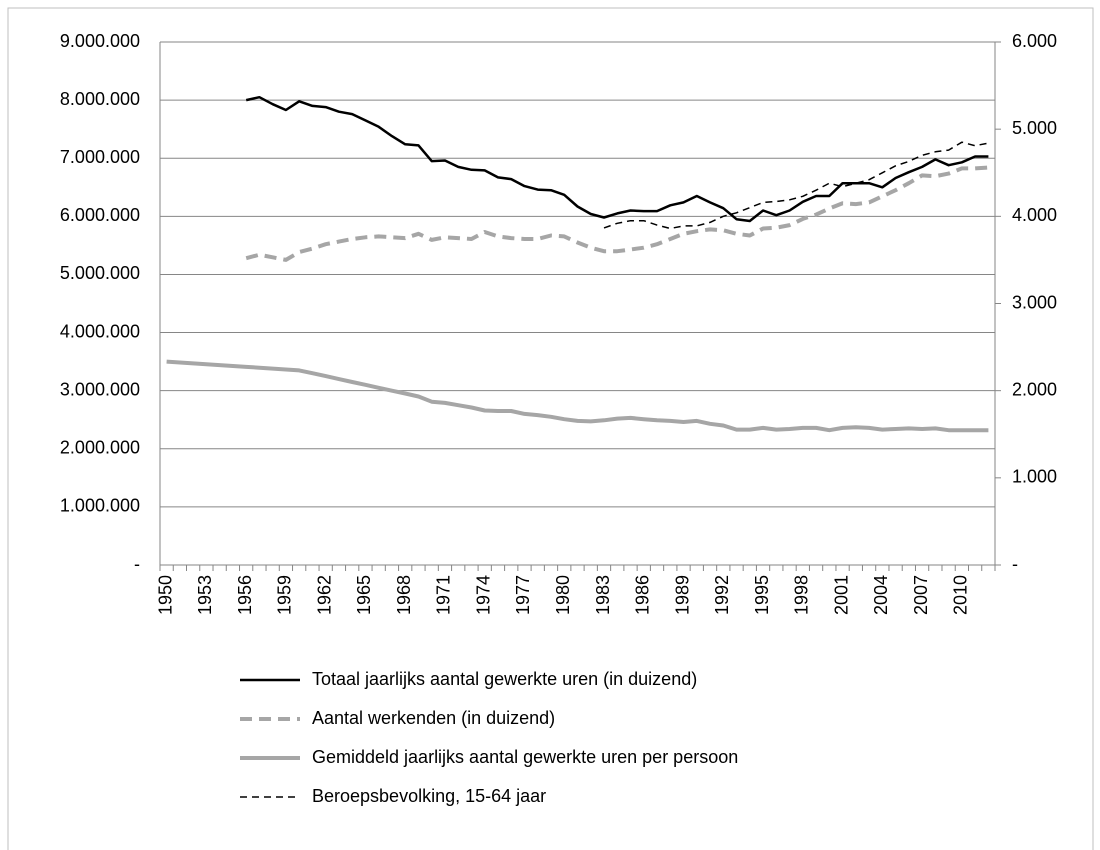 The image size is (1100, 850). What do you see at coordinates (1034, 477) in the screenshot?
I see `y2-tick-label: 1.000` at bounding box center [1034, 477].